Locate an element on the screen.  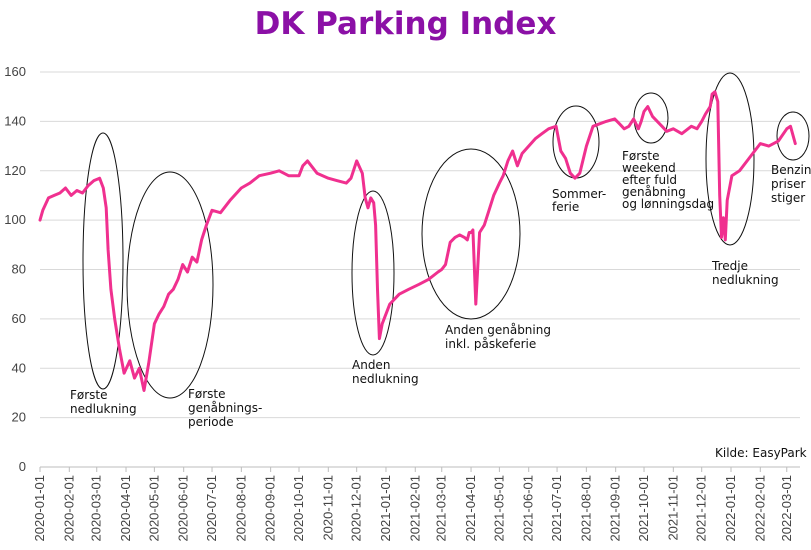
annotation-line: genåbning is located at coordinates (654, 192).